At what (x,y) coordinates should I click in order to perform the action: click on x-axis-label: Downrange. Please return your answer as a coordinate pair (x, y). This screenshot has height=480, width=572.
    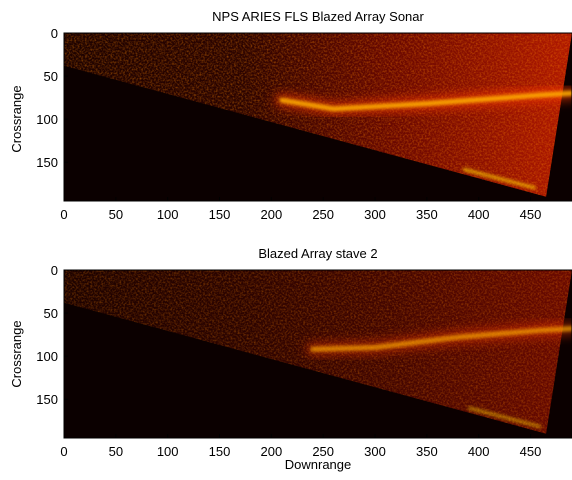
    Looking at the image, I should click on (318, 464).